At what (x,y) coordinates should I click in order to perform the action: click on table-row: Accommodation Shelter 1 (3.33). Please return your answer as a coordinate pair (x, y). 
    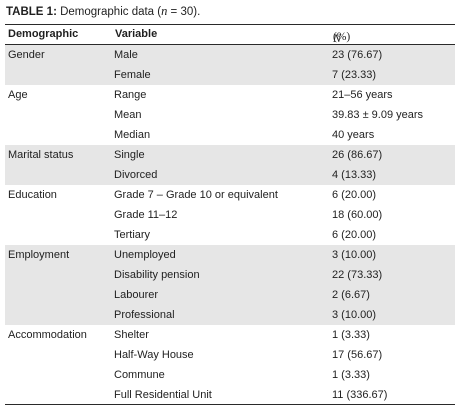
    Looking at the image, I should click on (230, 335).